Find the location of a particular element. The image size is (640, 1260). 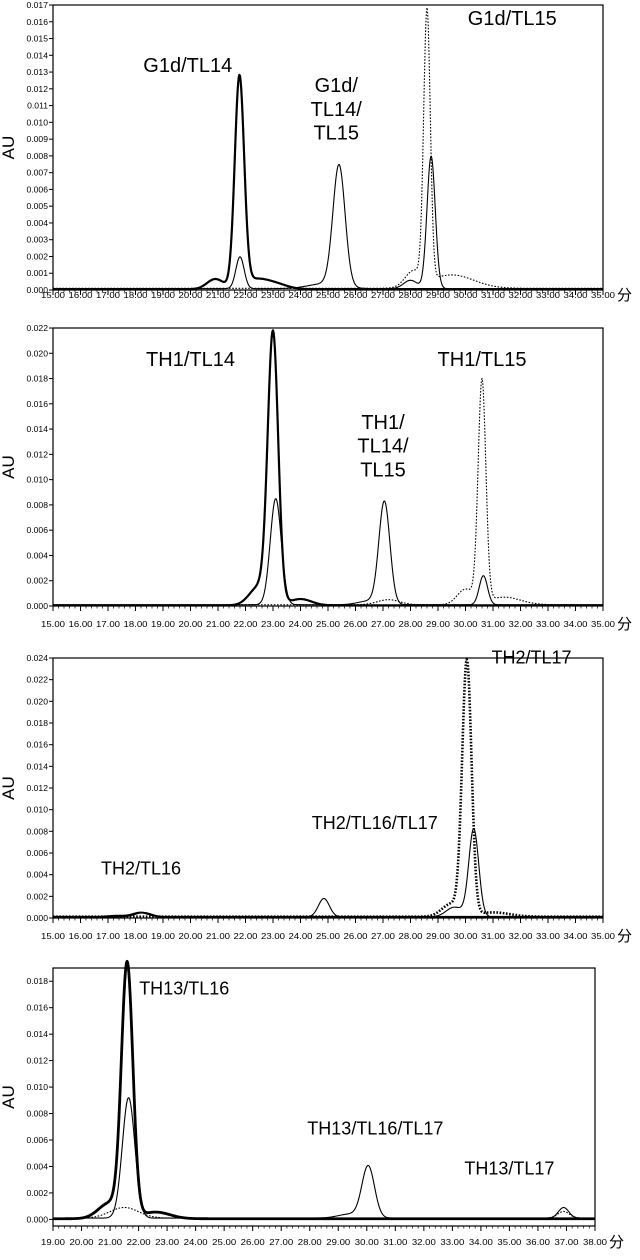

x-tick-label: 38.00 is located at coordinates (595, 1242).